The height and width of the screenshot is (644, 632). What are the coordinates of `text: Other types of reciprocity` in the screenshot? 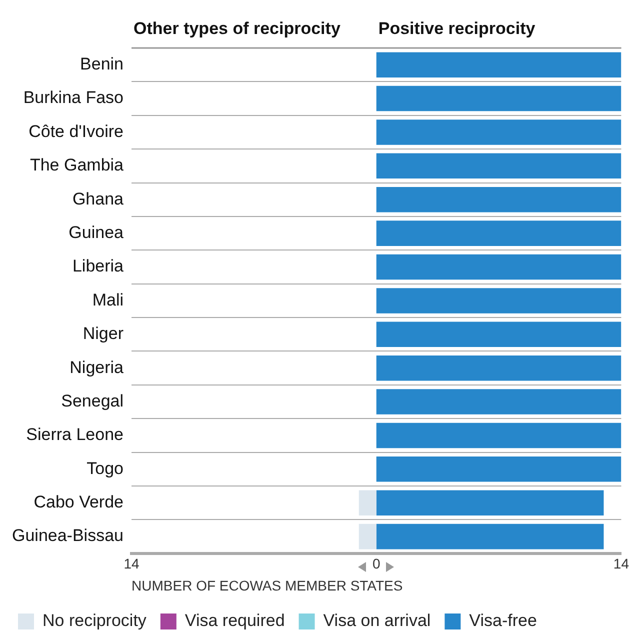 It's located at (237, 28).